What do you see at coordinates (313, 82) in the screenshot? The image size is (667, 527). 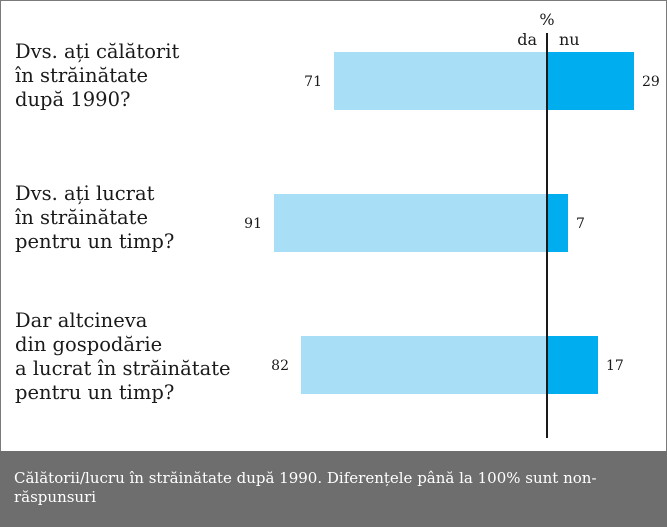 I see `value-label-da-0: 71` at bounding box center [313, 82].